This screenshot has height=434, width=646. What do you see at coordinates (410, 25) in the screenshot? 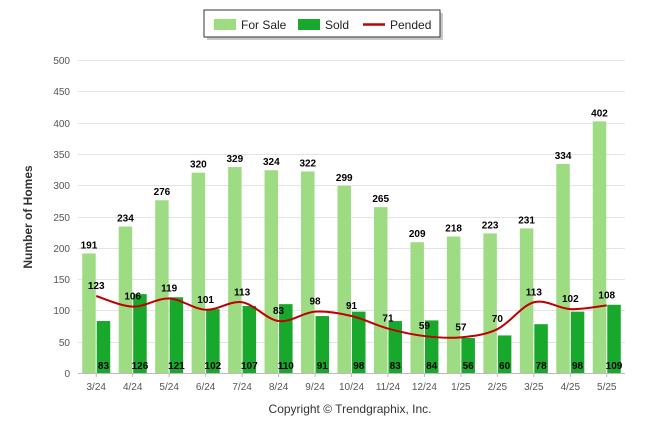
I see `legend-label-pended: Pended` at bounding box center [410, 25].